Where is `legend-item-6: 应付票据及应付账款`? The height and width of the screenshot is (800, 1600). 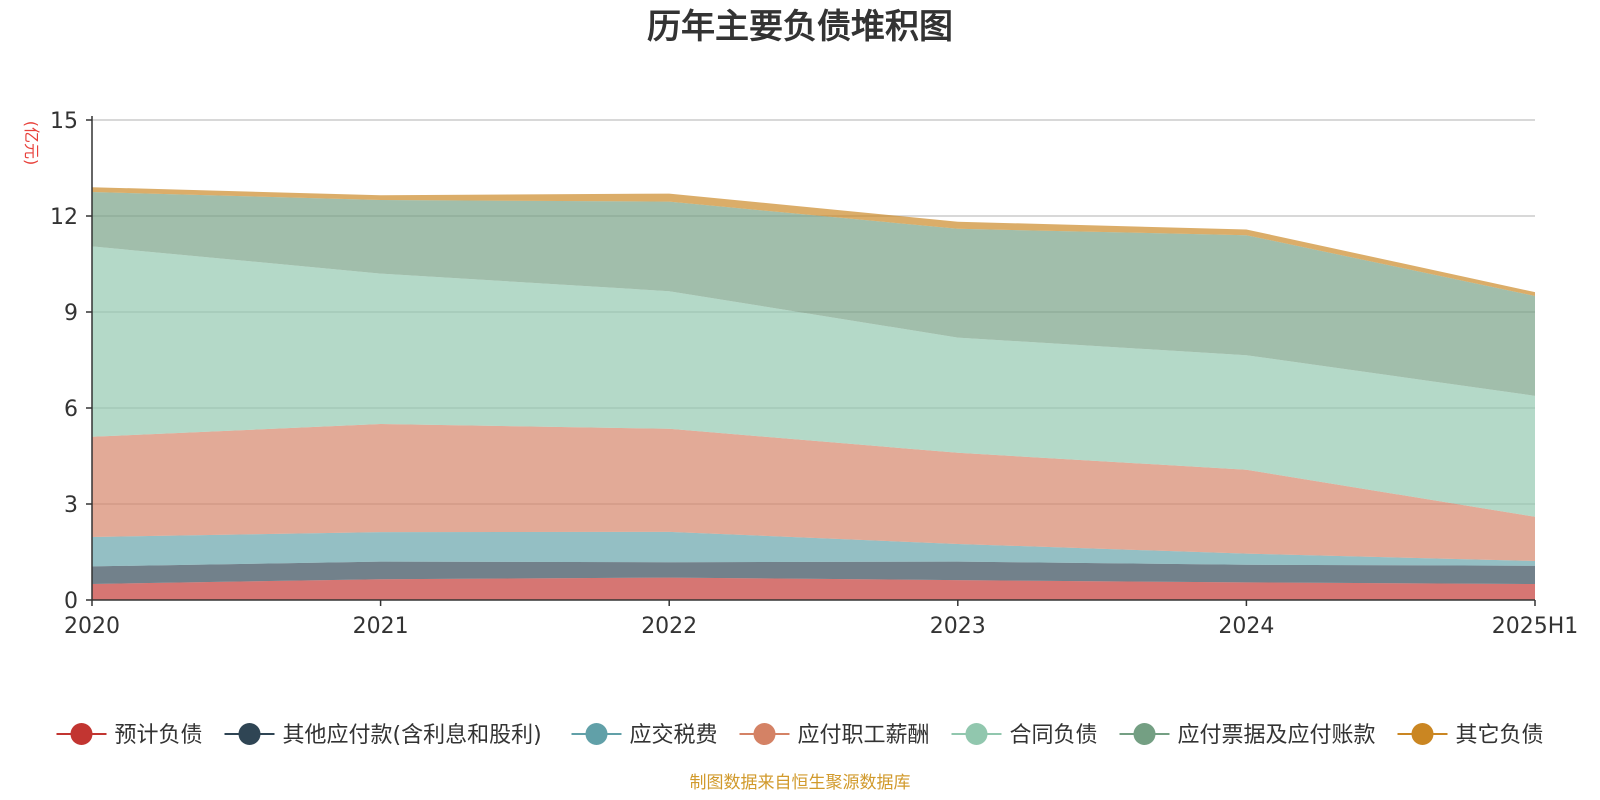 legend-item-6: 应付票据及应付账款 is located at coordinates (1247, 735).